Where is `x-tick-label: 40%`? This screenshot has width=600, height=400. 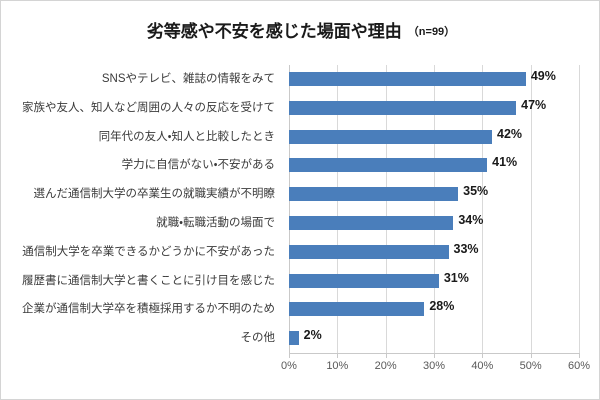
x-tick-label: 40% is located at coordinates (482, 366).